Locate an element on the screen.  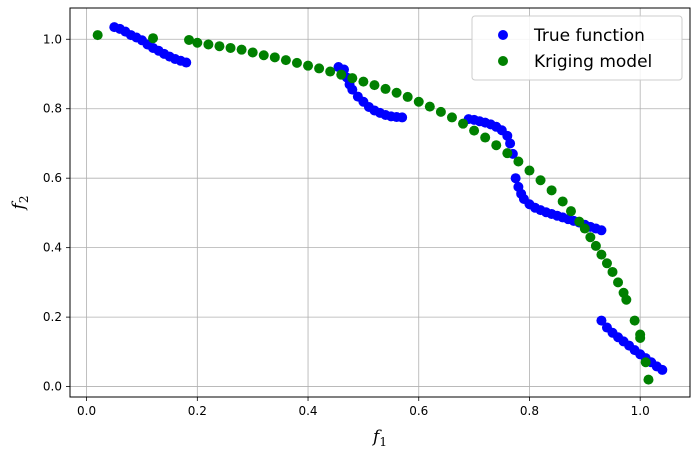
legend-label-true-function: True function is located at coordinates (589, 36).